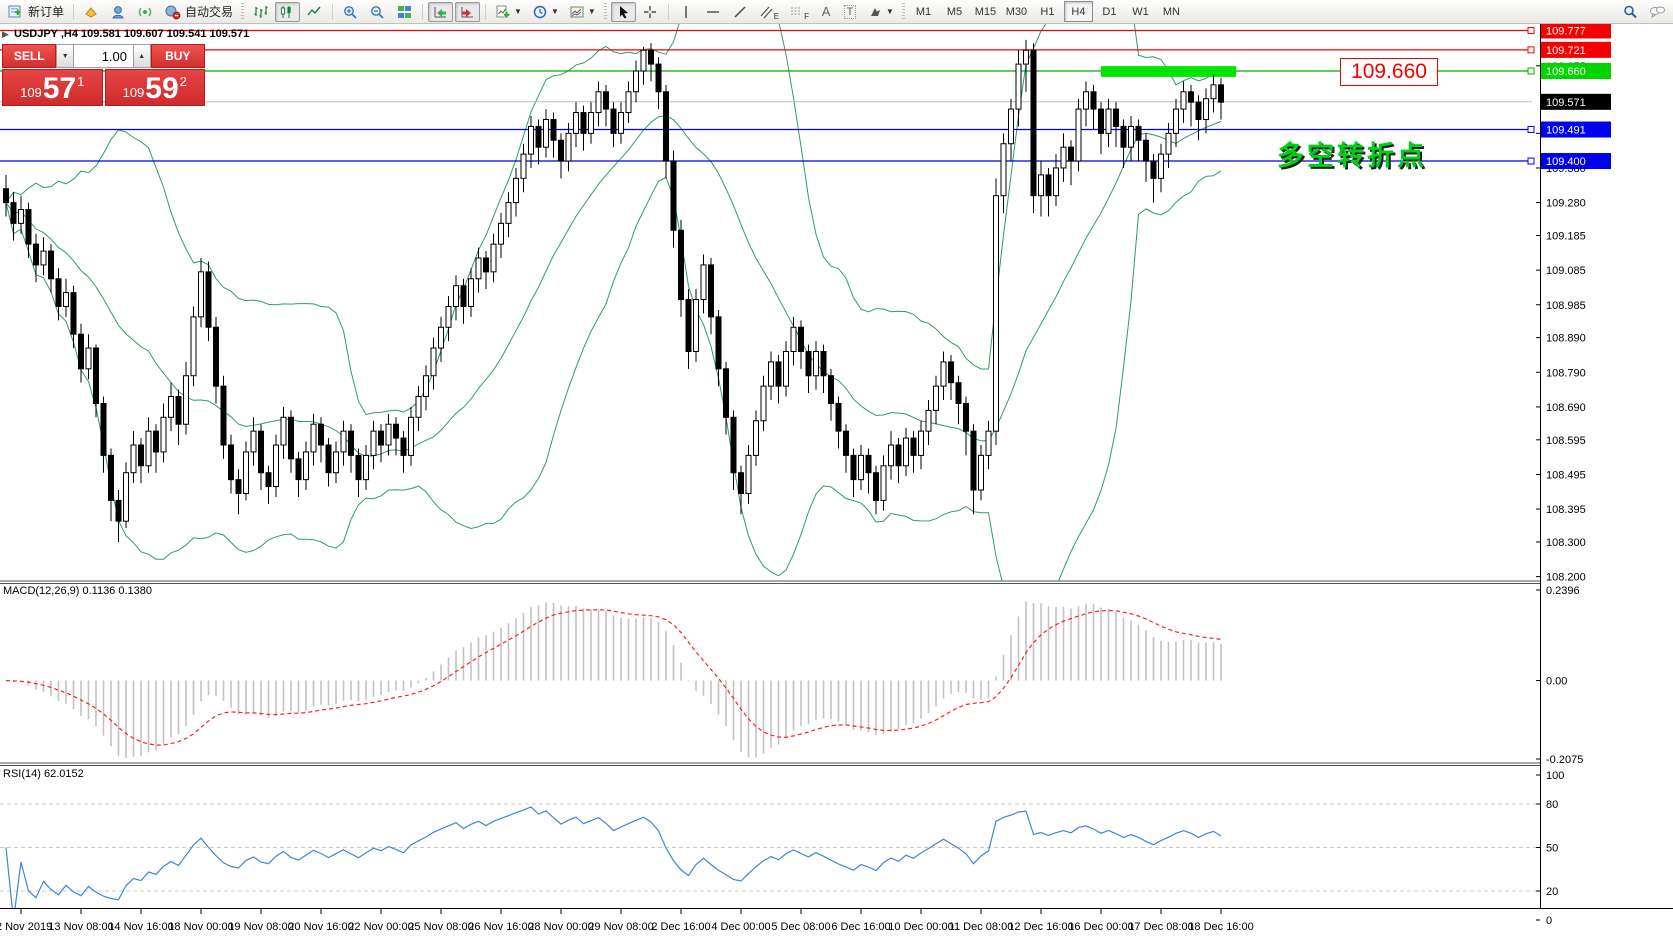  What do you see at coordinates (59, 88) in the screenshot?
I see `sell-price-pips: 57` at bounding box center [59, 88].